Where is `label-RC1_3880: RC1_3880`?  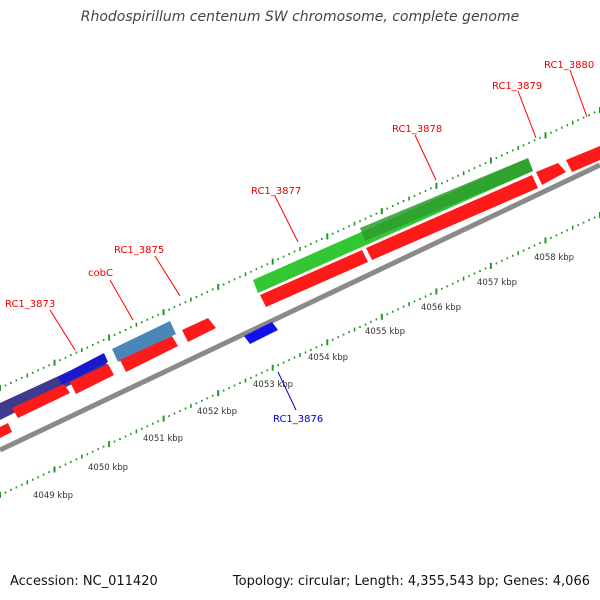
label-RC1_3880: RC1_3880 is located at coordinates (569, 65).